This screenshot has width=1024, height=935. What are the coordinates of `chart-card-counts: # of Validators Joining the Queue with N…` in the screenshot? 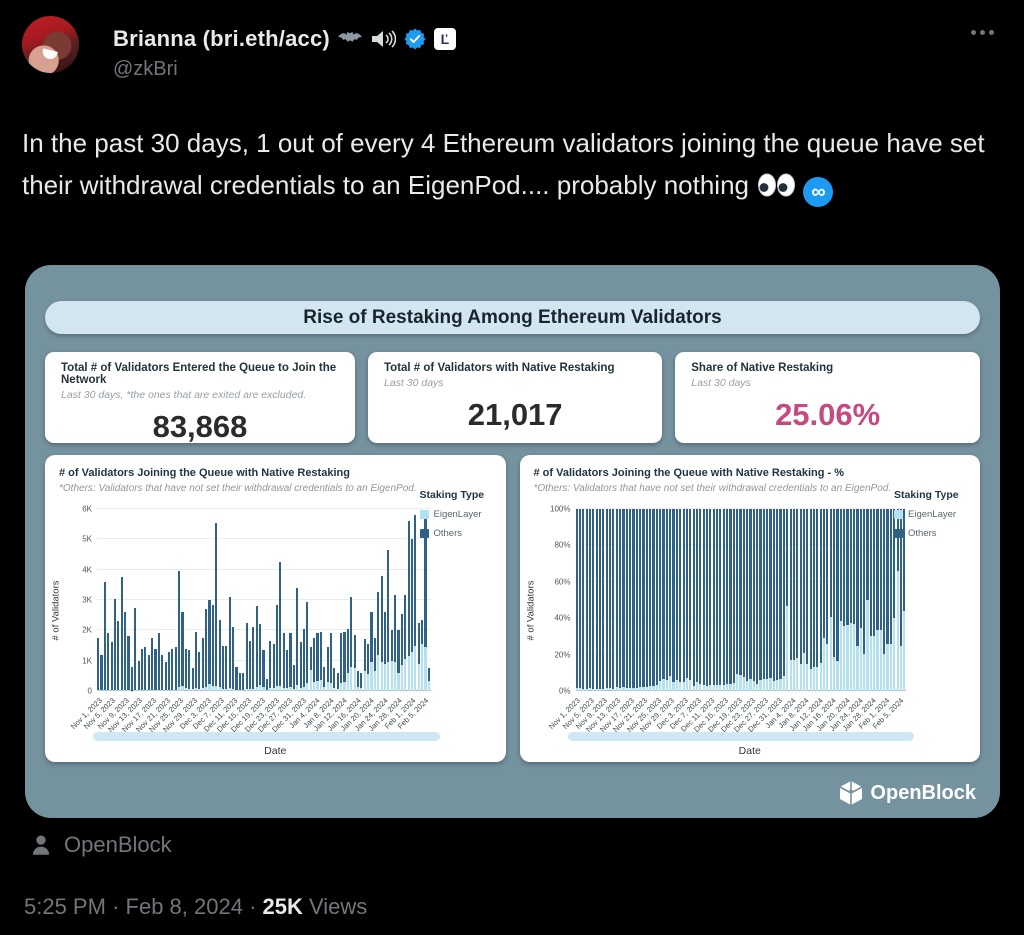 It's located at (275, 608).